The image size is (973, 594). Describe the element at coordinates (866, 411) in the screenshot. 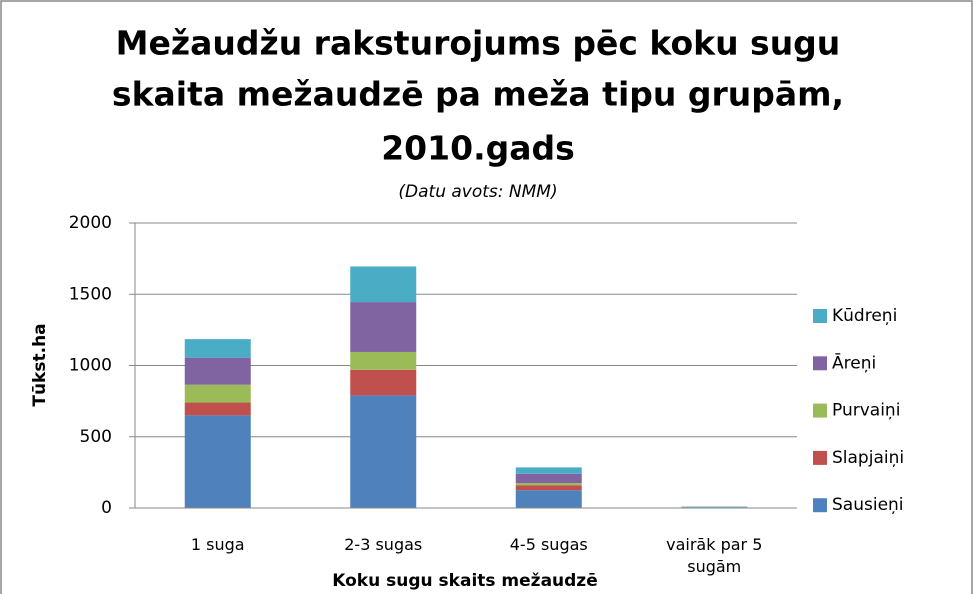

I see `legend-label: Purvaiņi` at that location.